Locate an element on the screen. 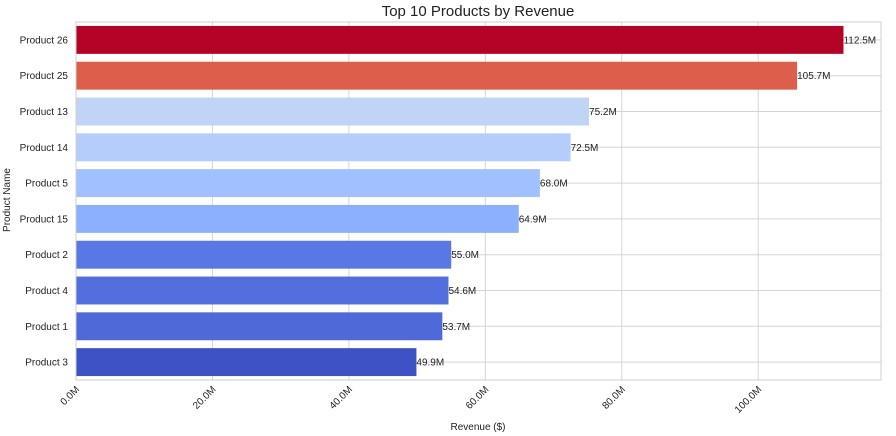  y-tick-label: Product 25 is located at coordinates (44, 76).